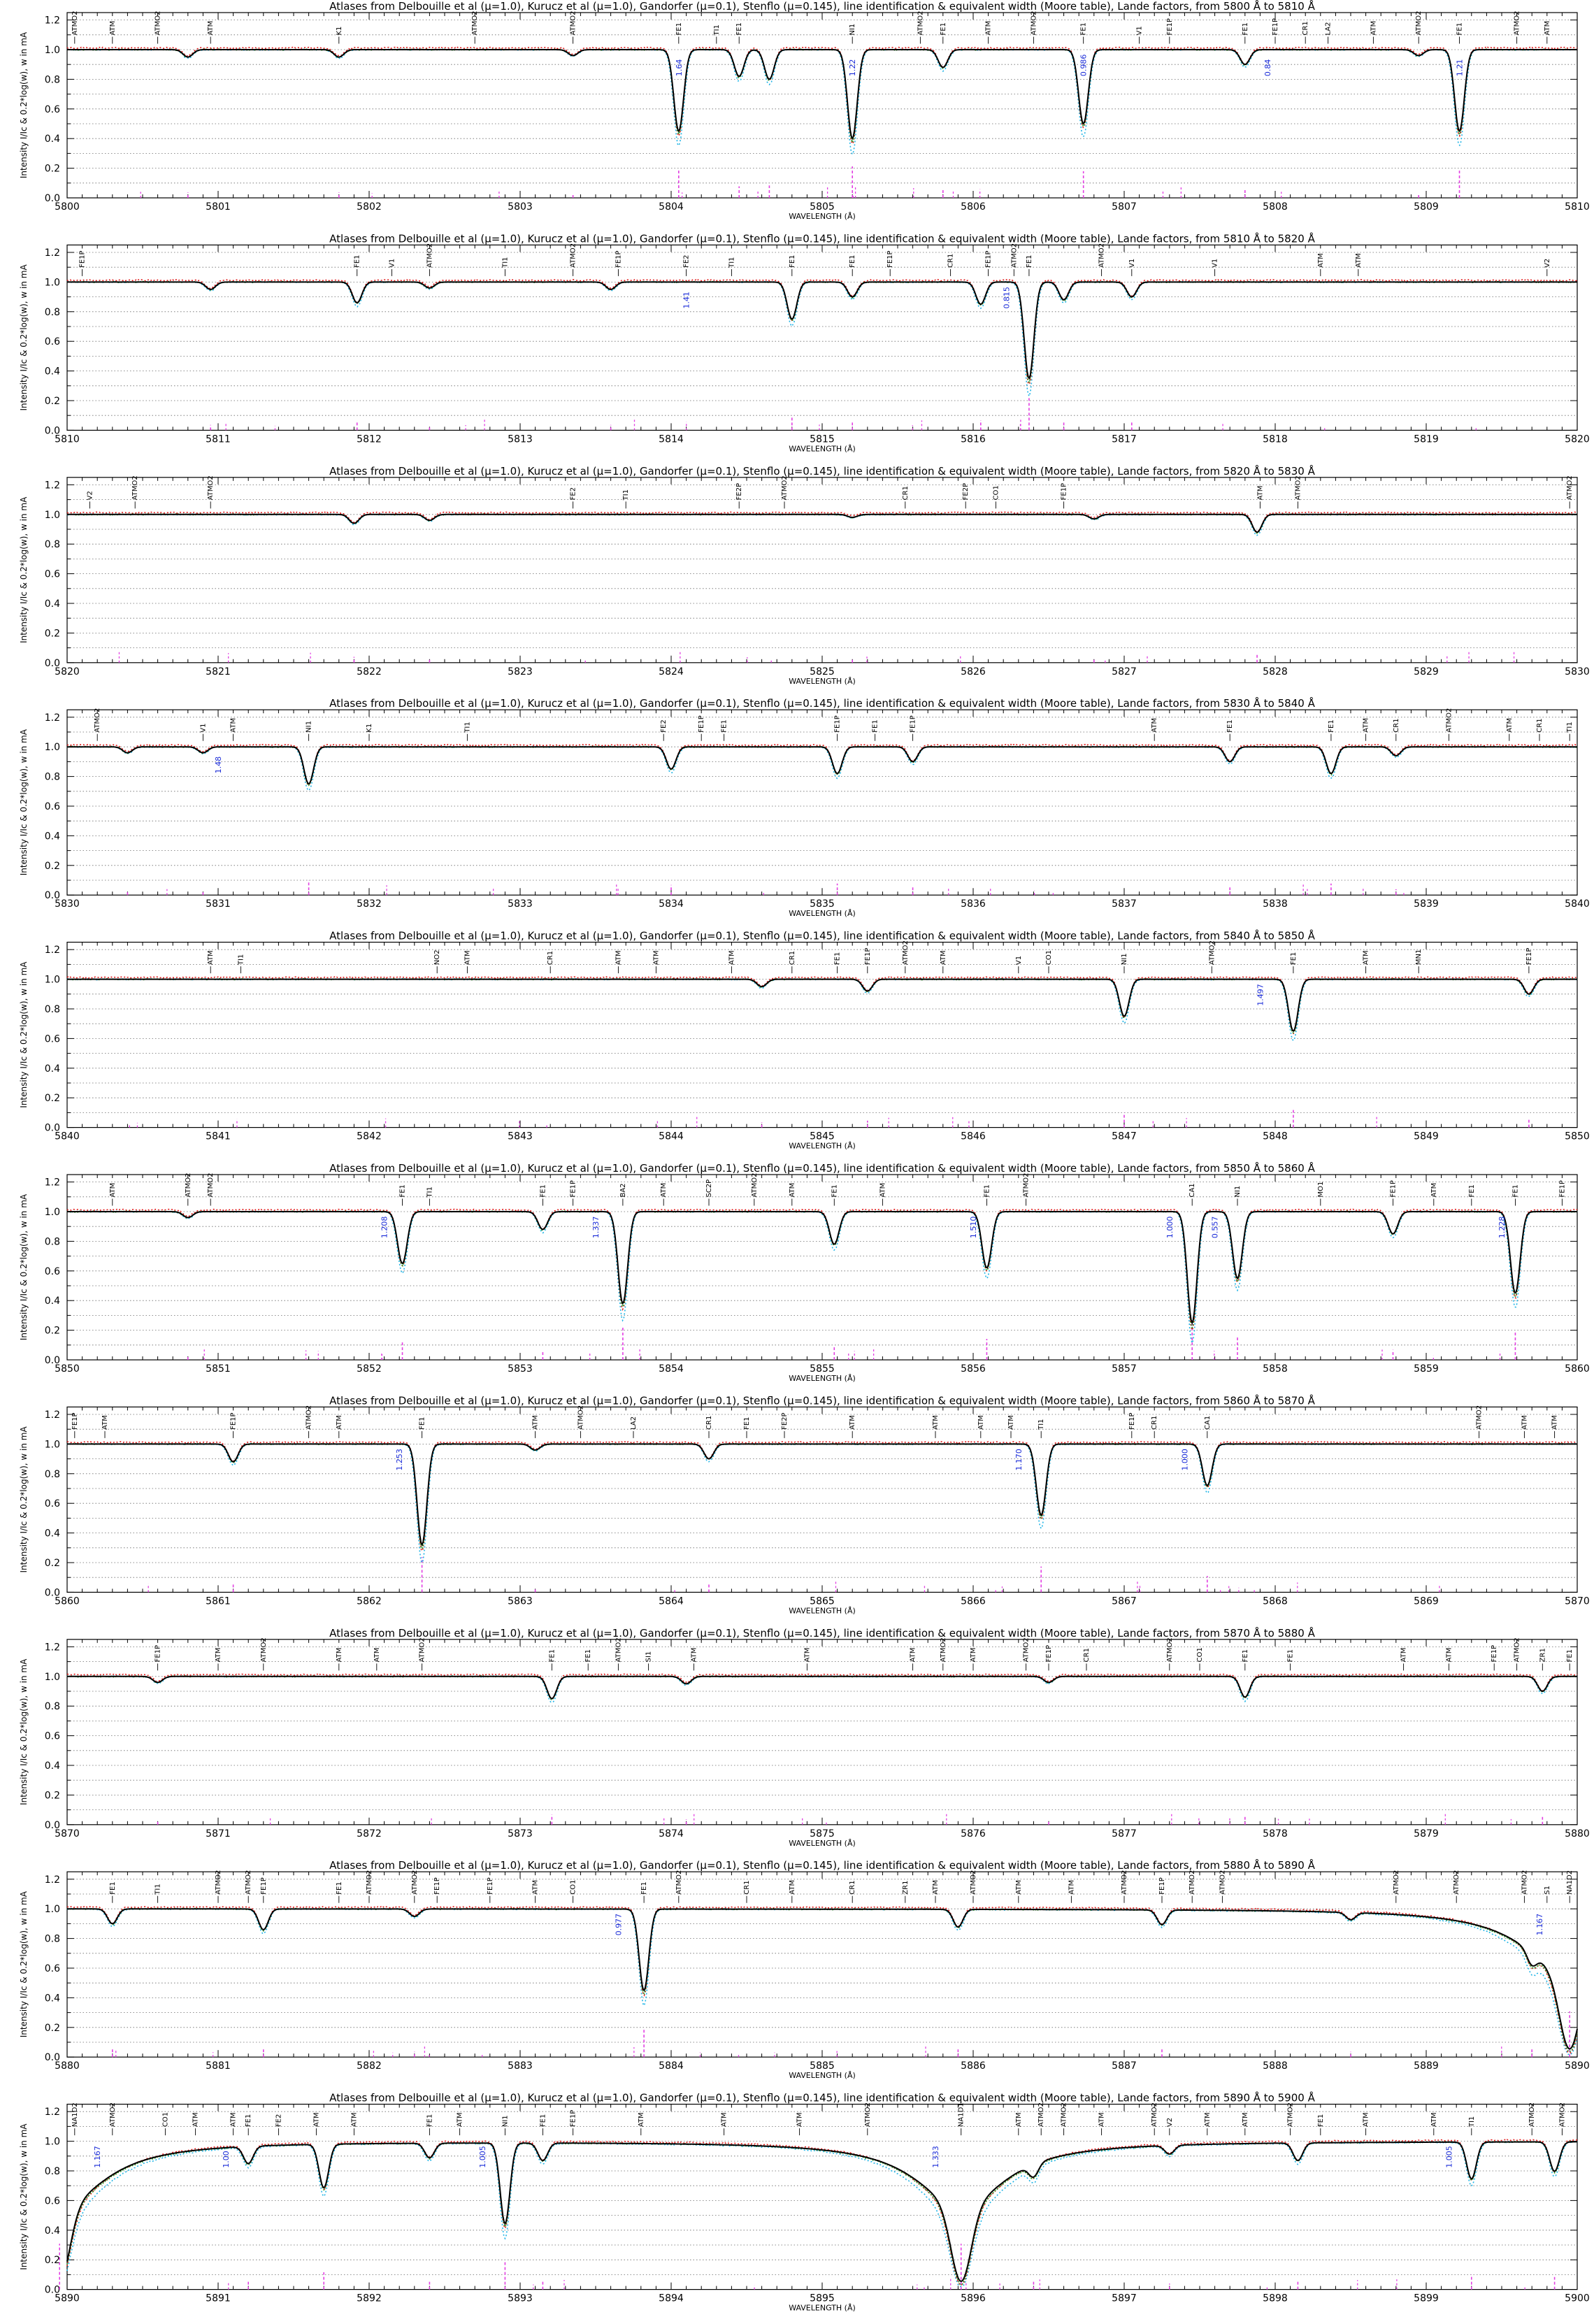  Describe the element at coordinates (399, 1460) in the screenshot. I see `lande-factor: 1.253` at that location.